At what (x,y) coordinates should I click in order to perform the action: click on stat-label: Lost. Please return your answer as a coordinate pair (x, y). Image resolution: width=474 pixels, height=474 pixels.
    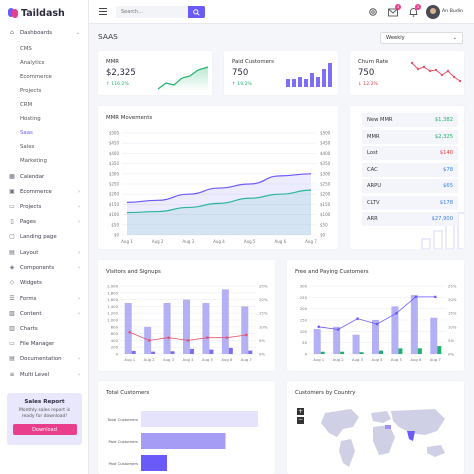
    Looking at the image, I should click on (372, 153).